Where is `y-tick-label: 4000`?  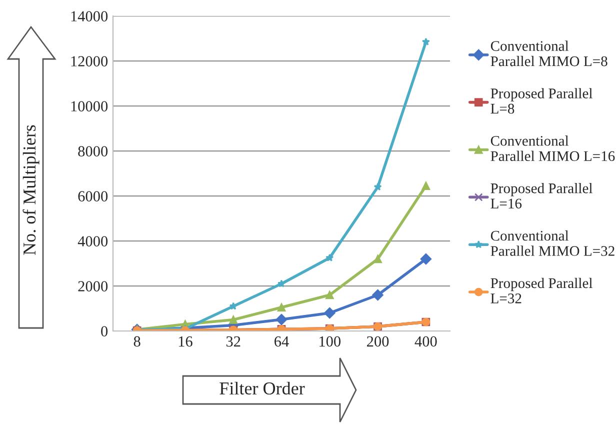
y-tick-label: 4000 is located at coordinates (93, 241).